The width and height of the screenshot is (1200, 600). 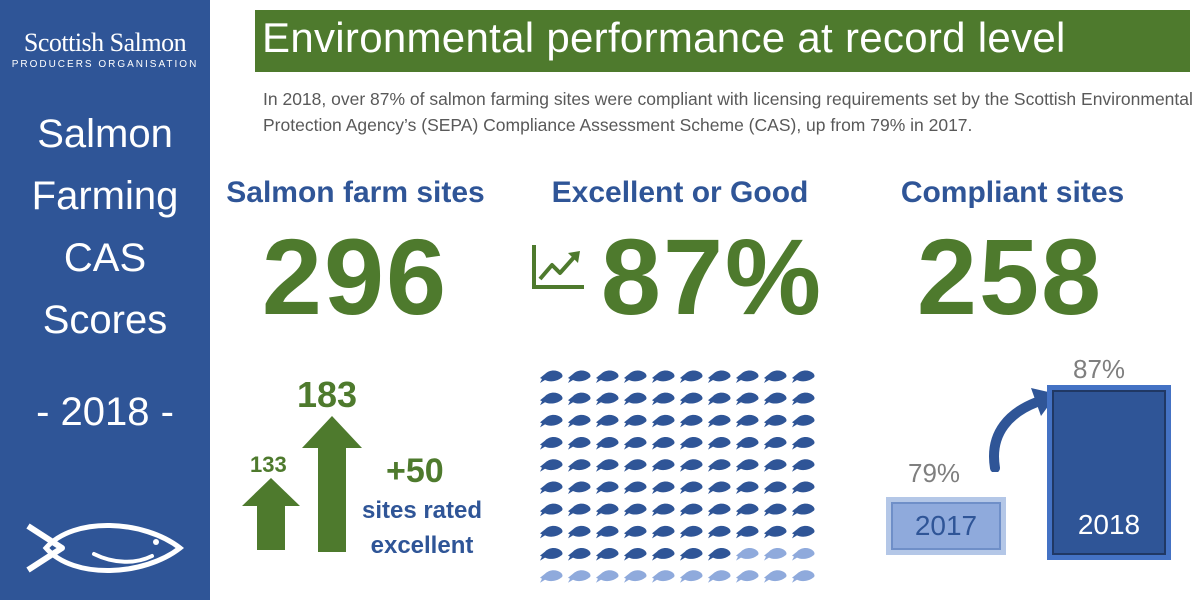 I want to click on sidebar-title-line-4: Scores, so click(x=105, y=320).